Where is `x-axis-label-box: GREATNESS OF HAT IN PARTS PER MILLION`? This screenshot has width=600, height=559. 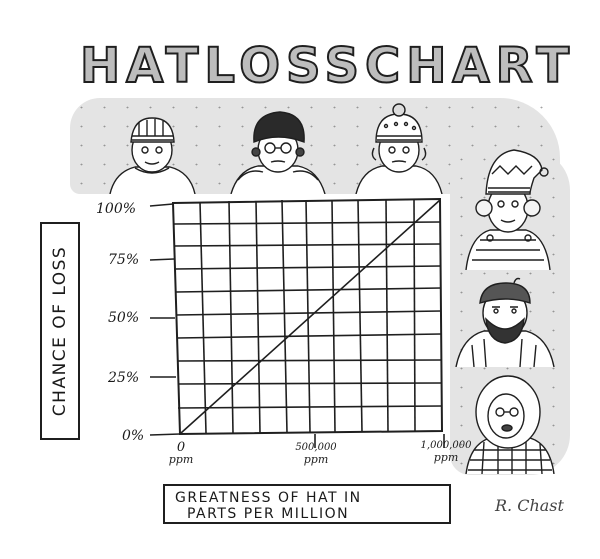 x-axis-label-box: GREATNESS OF HAT IN PARTS PER MILLION is located at coordinates (307, 504).